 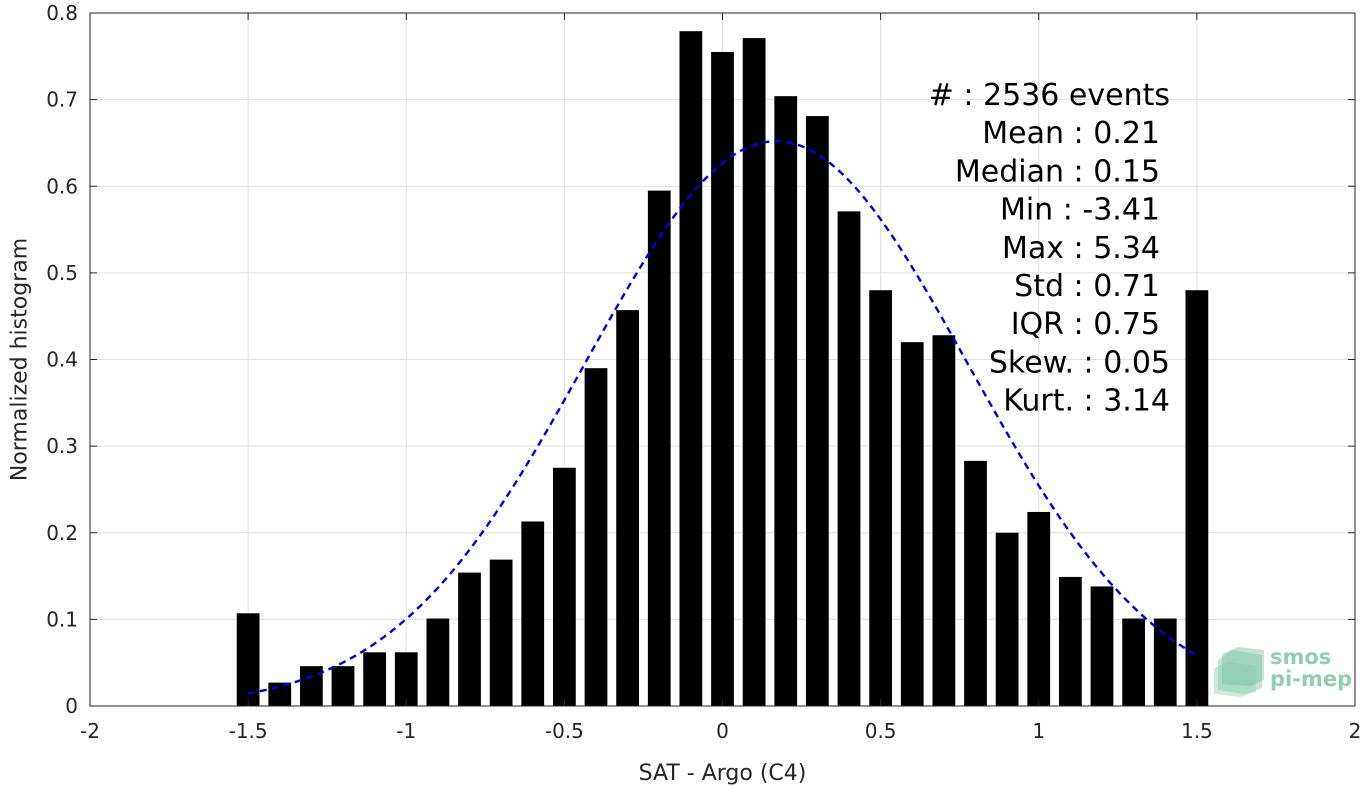 What do you see at coordinates (1053, 401) in the screenshot?
I see `stats-label: Kurt. :` at bounding box center [1053, 401].